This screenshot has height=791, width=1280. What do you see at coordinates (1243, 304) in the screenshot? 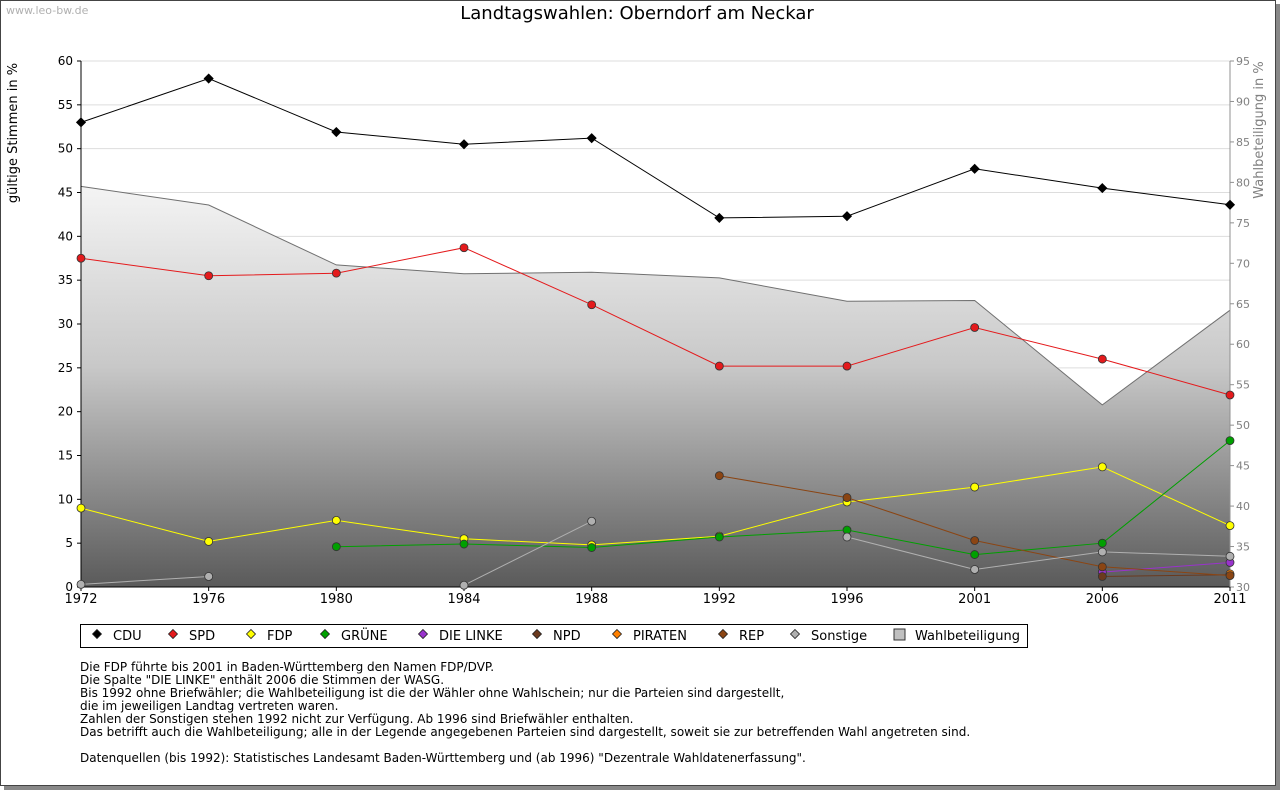
I see `y2-tick-label: 65` at bounding box center [1243, 304].